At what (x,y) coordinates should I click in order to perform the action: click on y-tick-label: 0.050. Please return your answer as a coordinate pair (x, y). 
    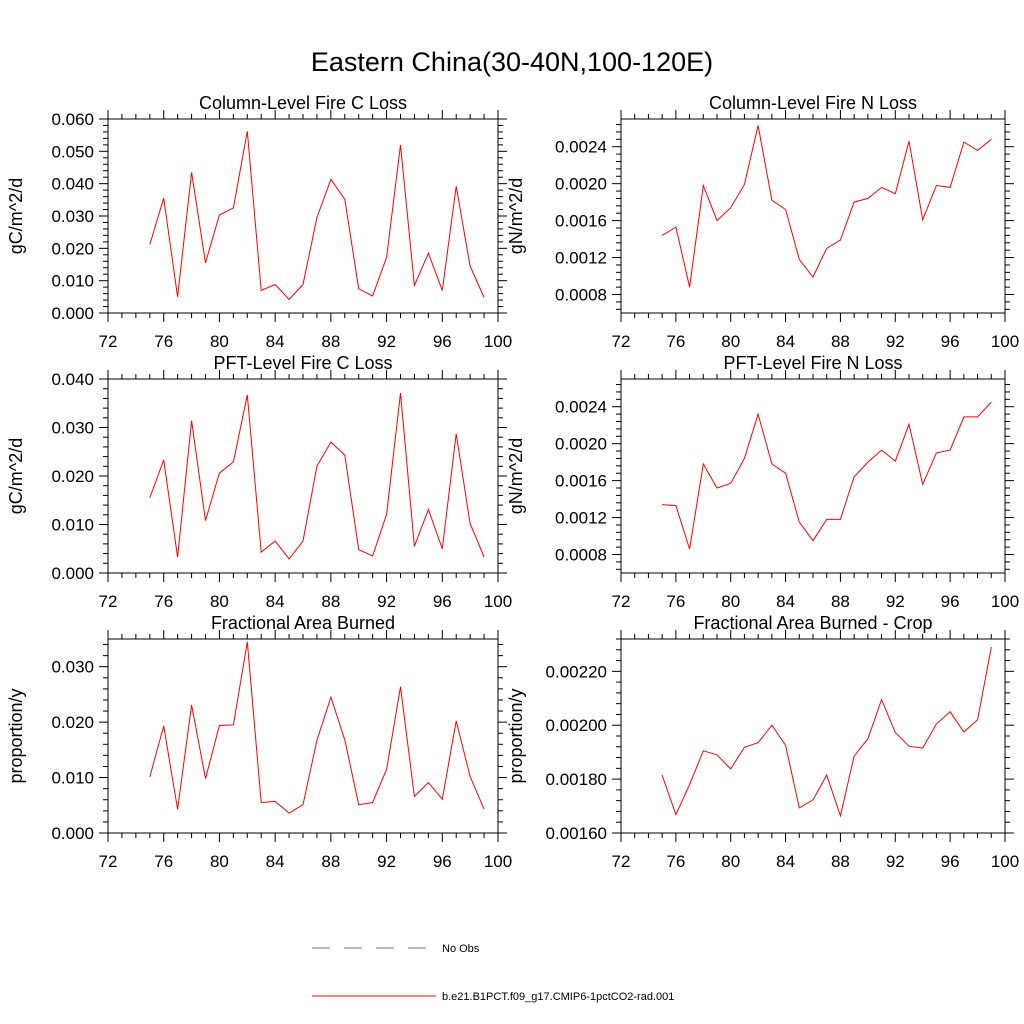
    Looking at the image, I should click on (72, 151).